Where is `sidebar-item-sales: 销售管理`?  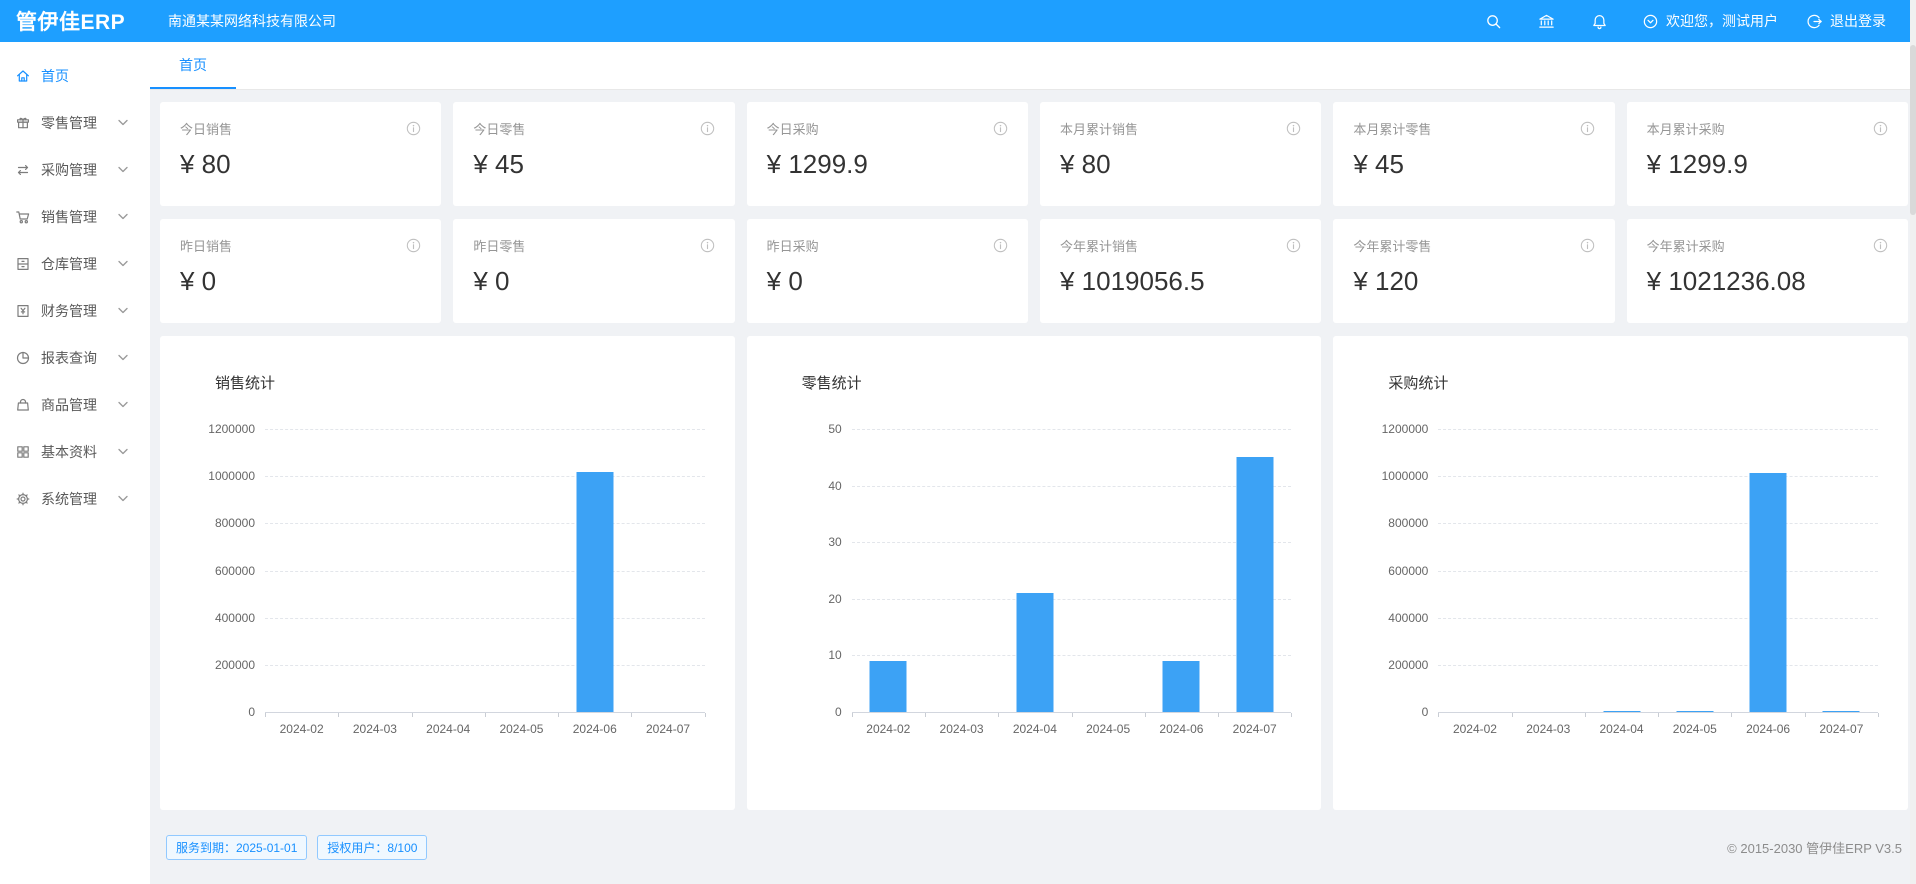 sidebar-item-sales: 销售管理 is located at coordinates (75, 216).